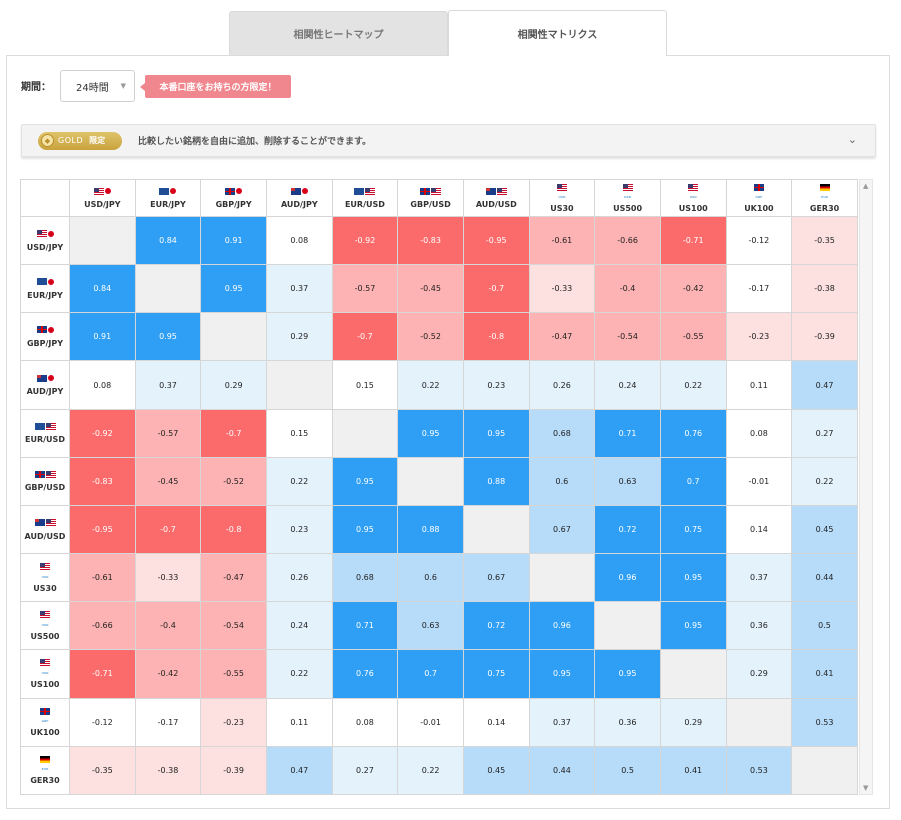 This screenshot has height=820, width=901. What do you see at coordinates (102, 770) in the screenshot?
I see `correlation-cell: -0.35` at bounding box center [102, 770].